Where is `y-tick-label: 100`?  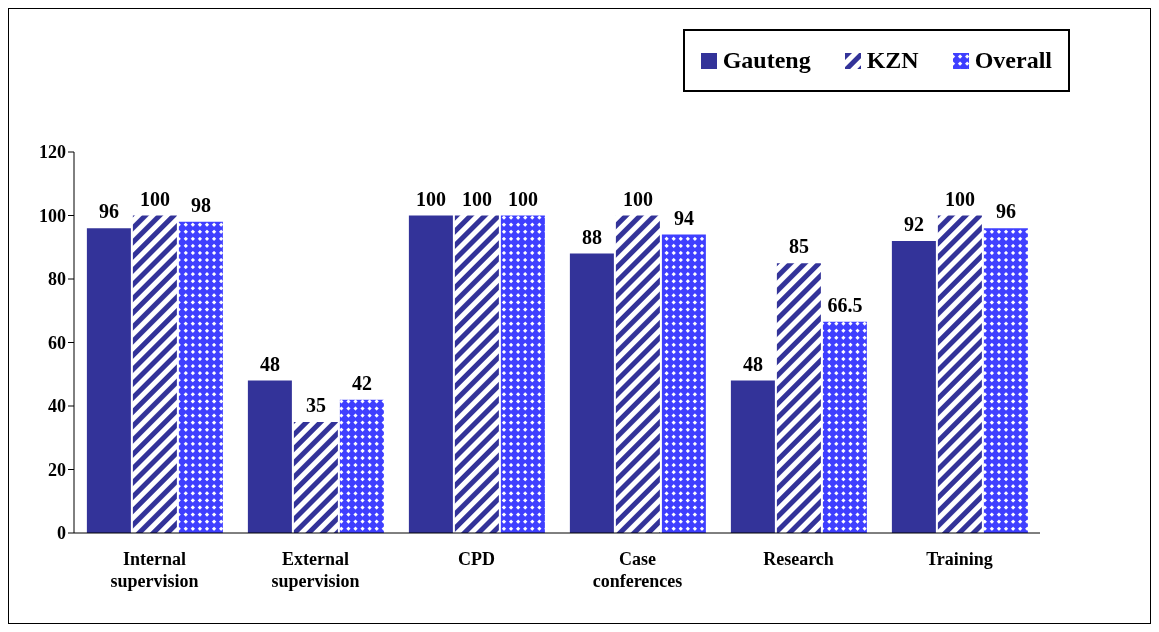
y-tick-label: 100 is located at coordinates (52, 215).